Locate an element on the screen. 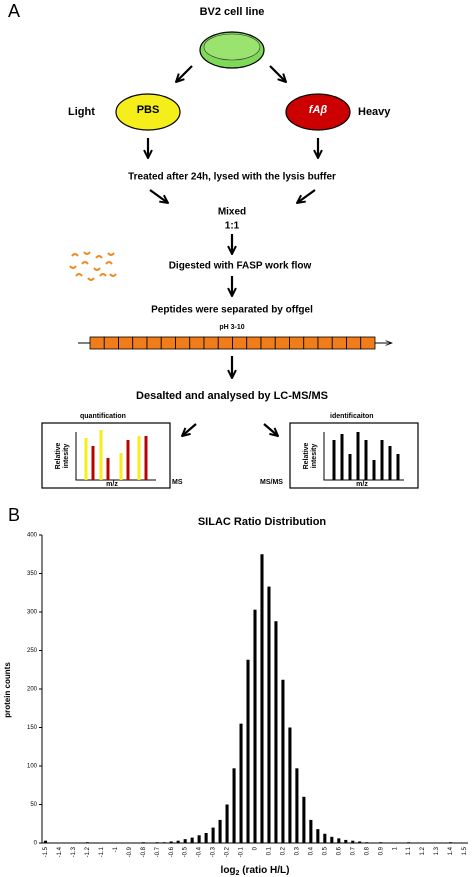 This screenshot has width=474, height=877. label: pH 3-10 is located at coordinates (231, 327).